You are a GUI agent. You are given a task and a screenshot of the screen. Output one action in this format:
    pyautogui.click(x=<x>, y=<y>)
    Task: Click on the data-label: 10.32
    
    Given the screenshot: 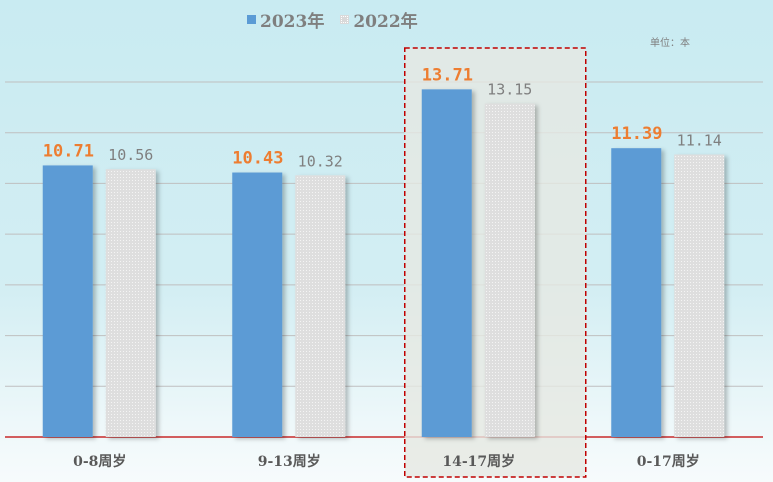 What is the action you would take?
    pyautogui.click(x=320, y=161)
    